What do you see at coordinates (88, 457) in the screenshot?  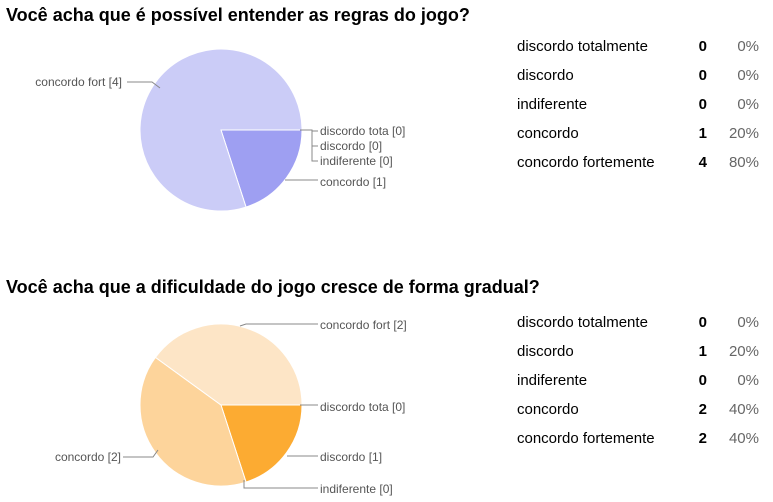 I see `slice-label: concordo [2]` at bounding box center [88, 457].